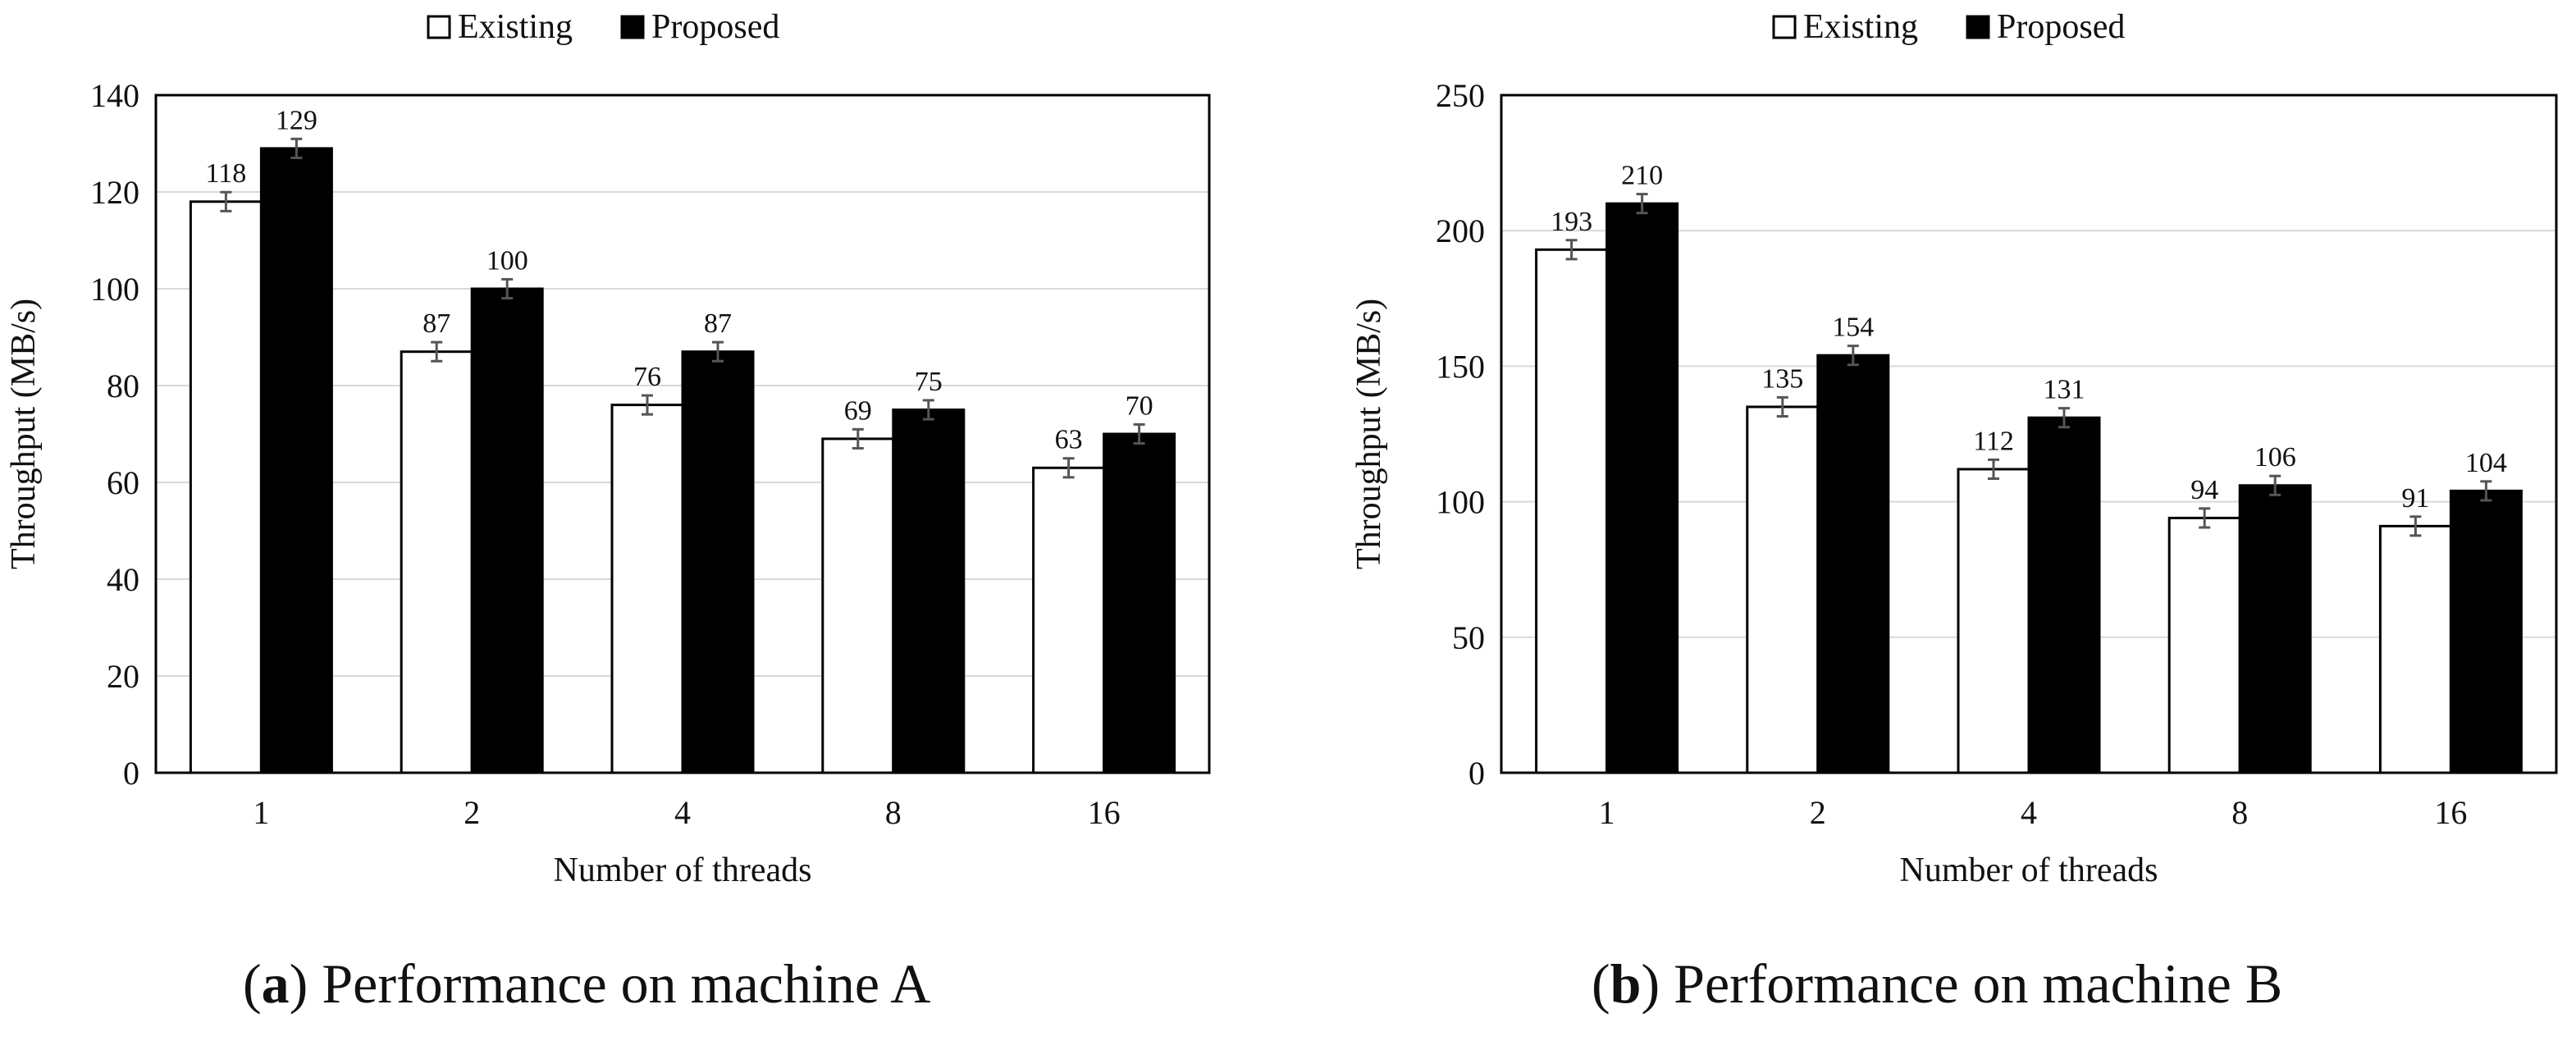 The width and height of the screenshot is (2576, 1041). What do you see at coordinates (114, 289) in the screenshot?
I see `chart-a-y-tick-label: 100` at bounding box center [114, 289].